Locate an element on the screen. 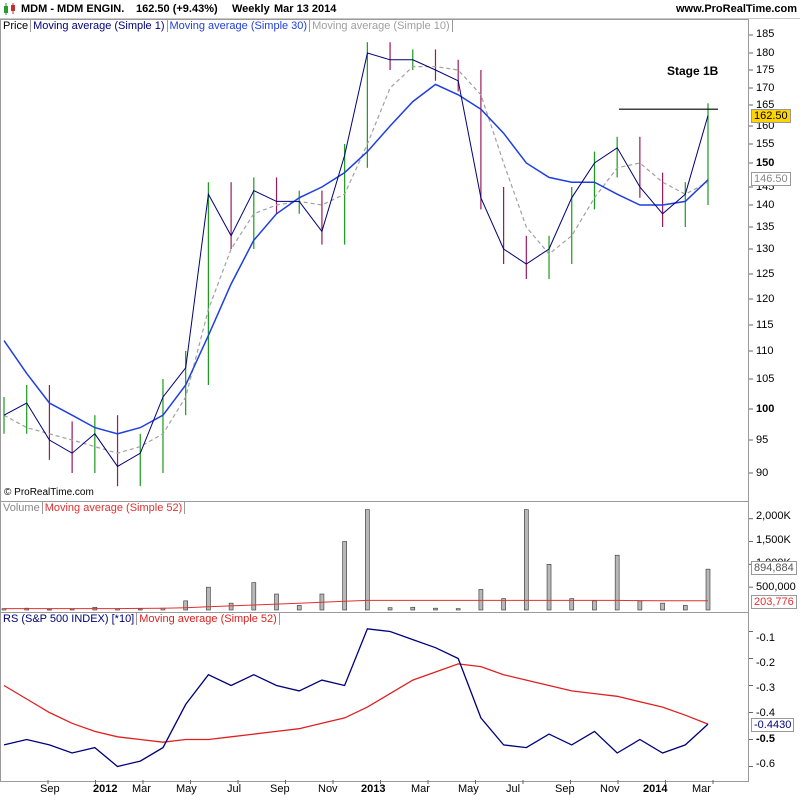 This screenshot has width=800, height=800. price-tick: 185 is located at coordinates (765, 34).